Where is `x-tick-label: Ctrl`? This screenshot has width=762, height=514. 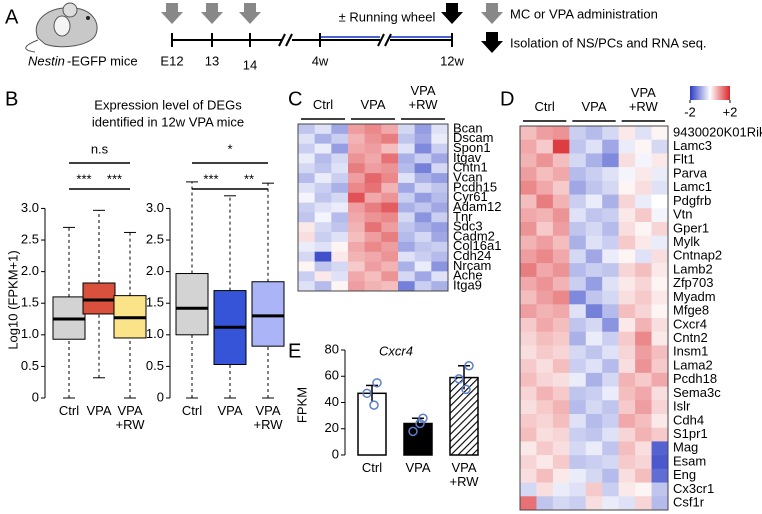 x-tick-label: Ctrl is located at coordinates (69, 410).